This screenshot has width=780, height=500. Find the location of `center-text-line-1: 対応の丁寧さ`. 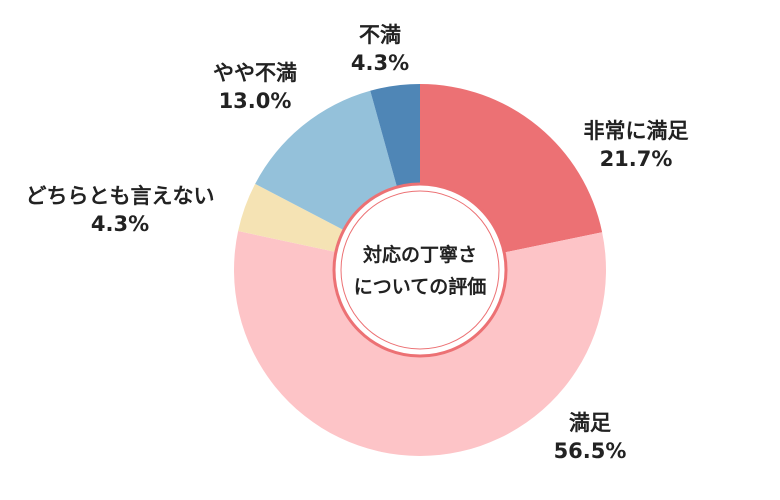

center-text-line-1: 対応の丁寧さ is located at coordinates (419, 254).